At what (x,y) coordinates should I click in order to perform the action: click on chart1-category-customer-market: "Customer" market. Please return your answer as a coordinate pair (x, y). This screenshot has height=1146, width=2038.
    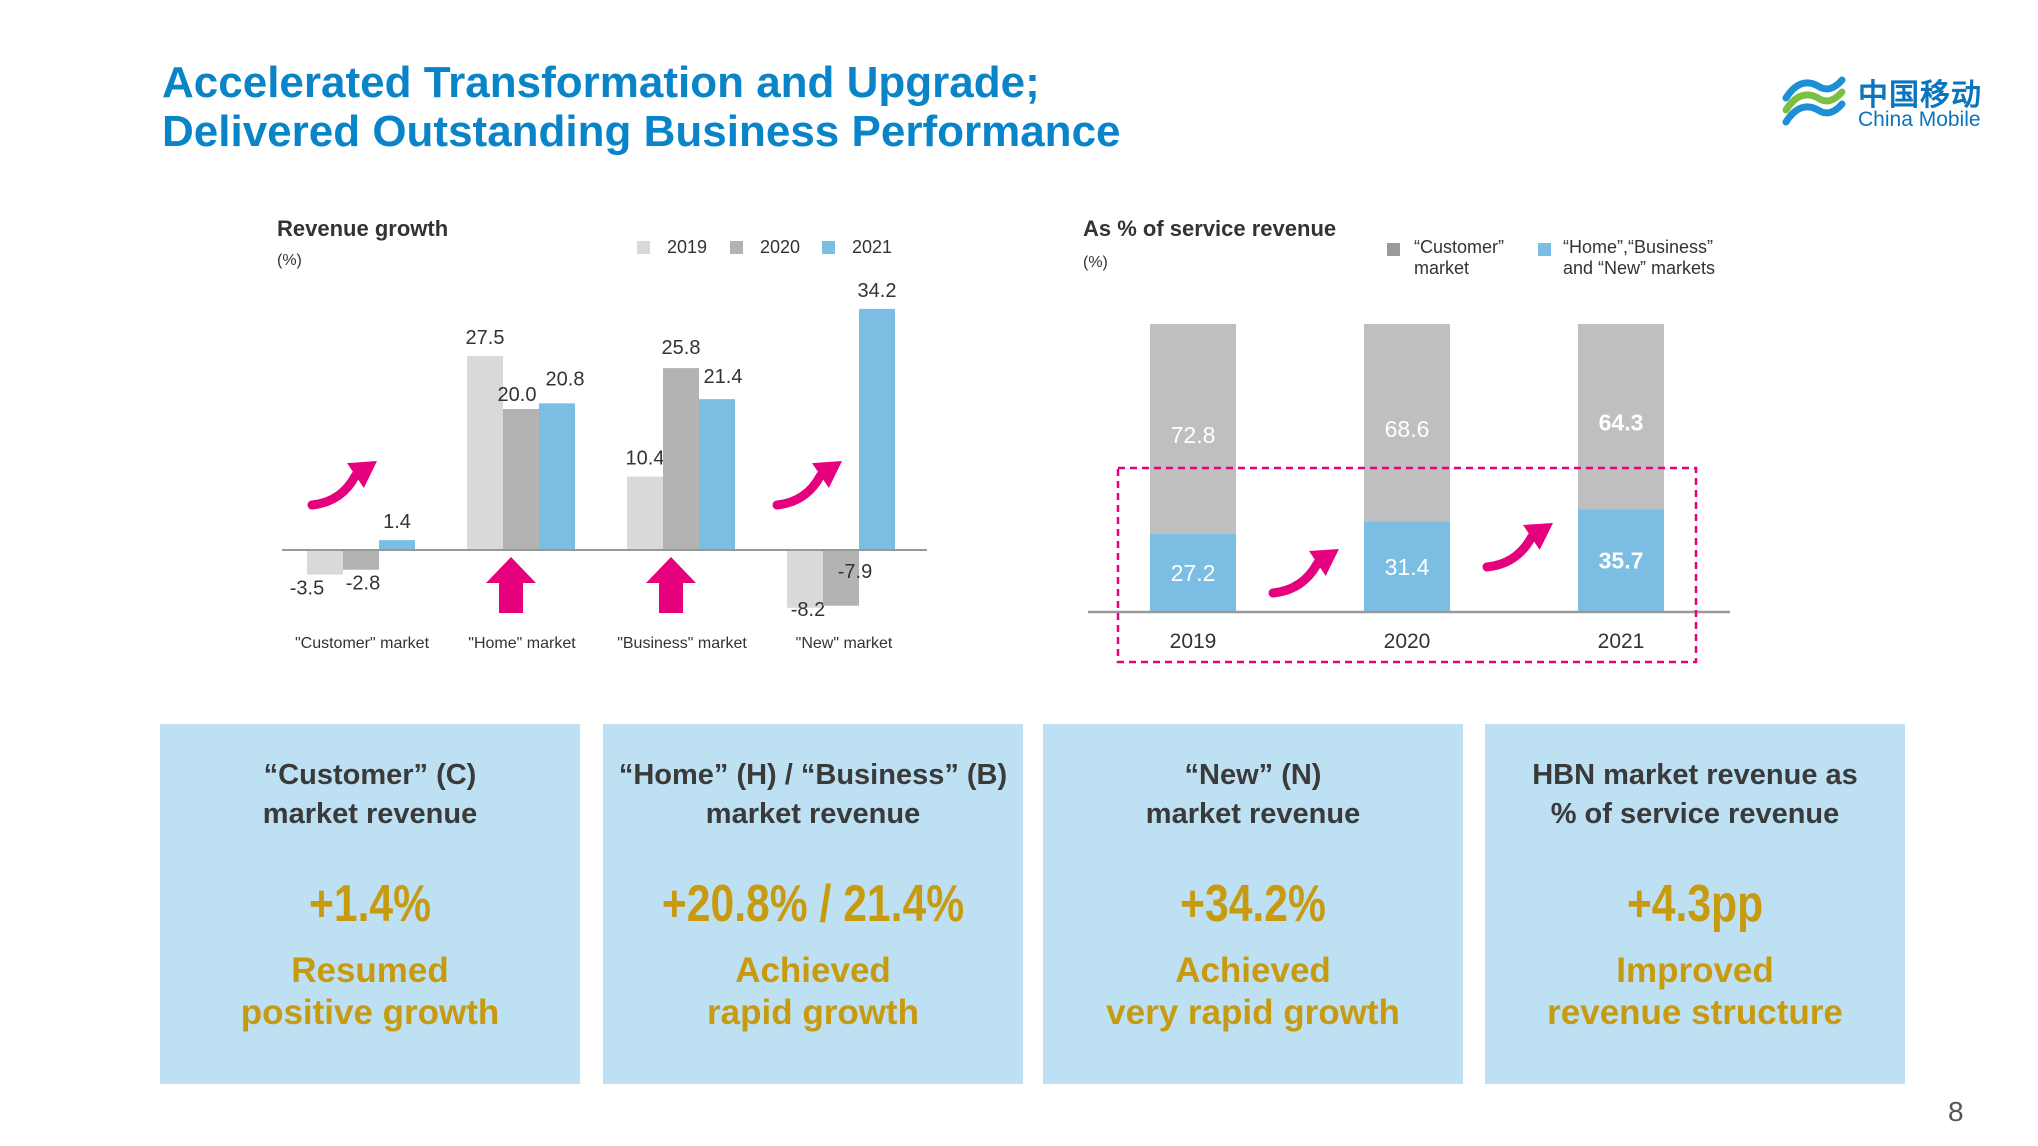
    Looking at the image, I should click on (362, 643).